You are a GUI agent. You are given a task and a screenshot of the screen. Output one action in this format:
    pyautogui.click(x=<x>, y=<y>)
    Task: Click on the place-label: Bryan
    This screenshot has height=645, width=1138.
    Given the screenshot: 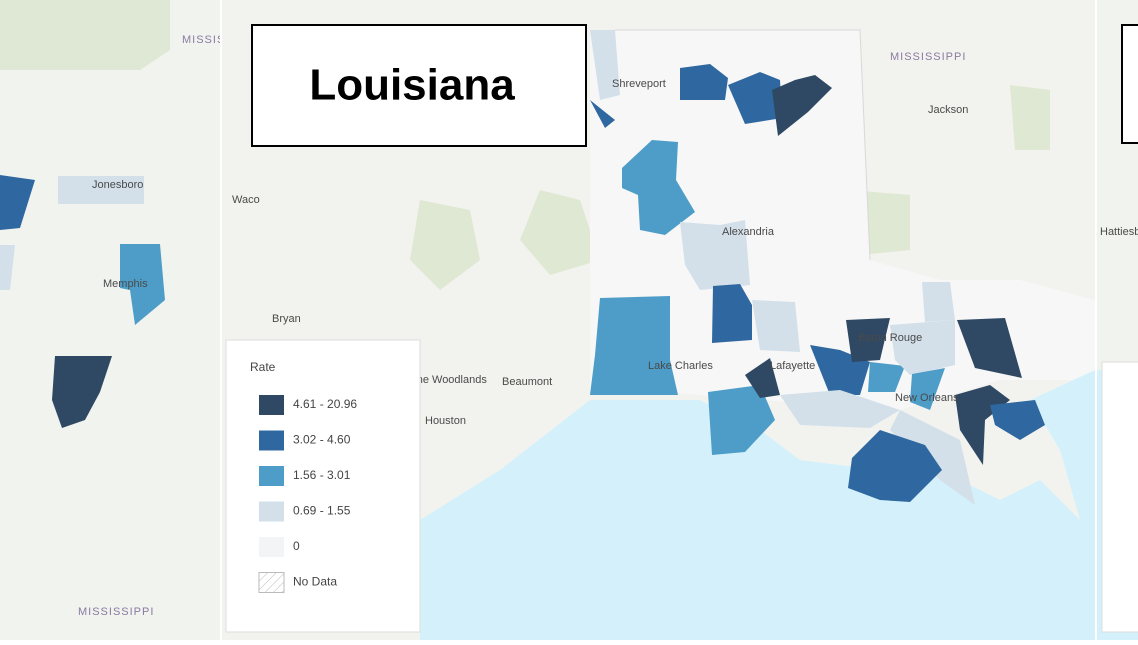 What is the action you would take?
    pyautogui.click(x=286, y=319)
    